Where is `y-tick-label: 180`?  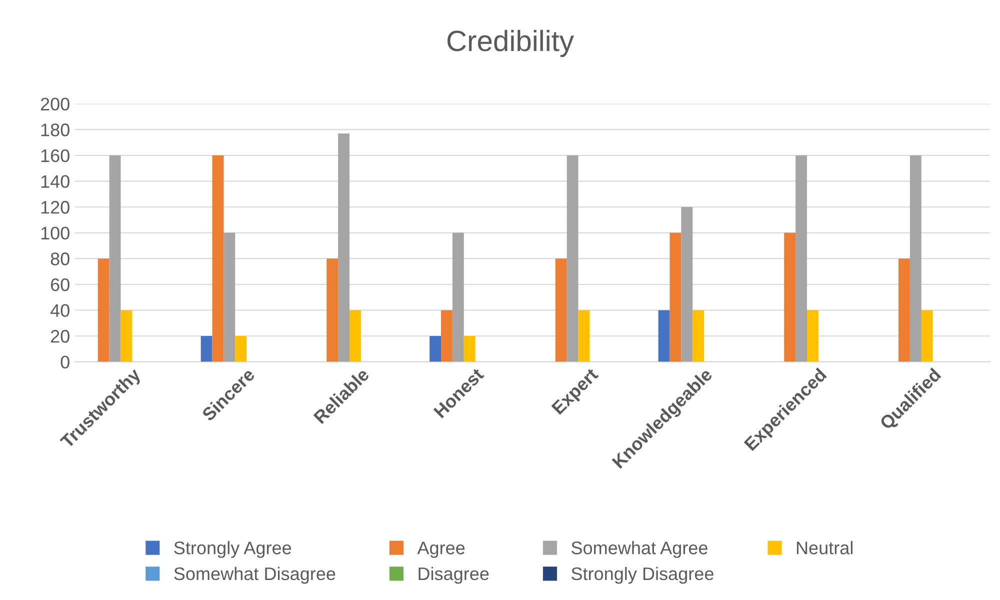
y-tick-label: 180 is located at coordinates (55, 130).